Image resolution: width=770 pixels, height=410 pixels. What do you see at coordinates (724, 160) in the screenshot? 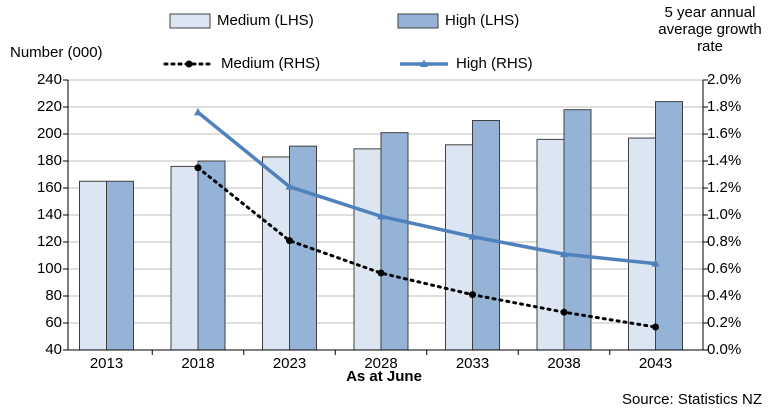
I see `y2-tick-label: 1.4%` at bounding box center [724, 160].